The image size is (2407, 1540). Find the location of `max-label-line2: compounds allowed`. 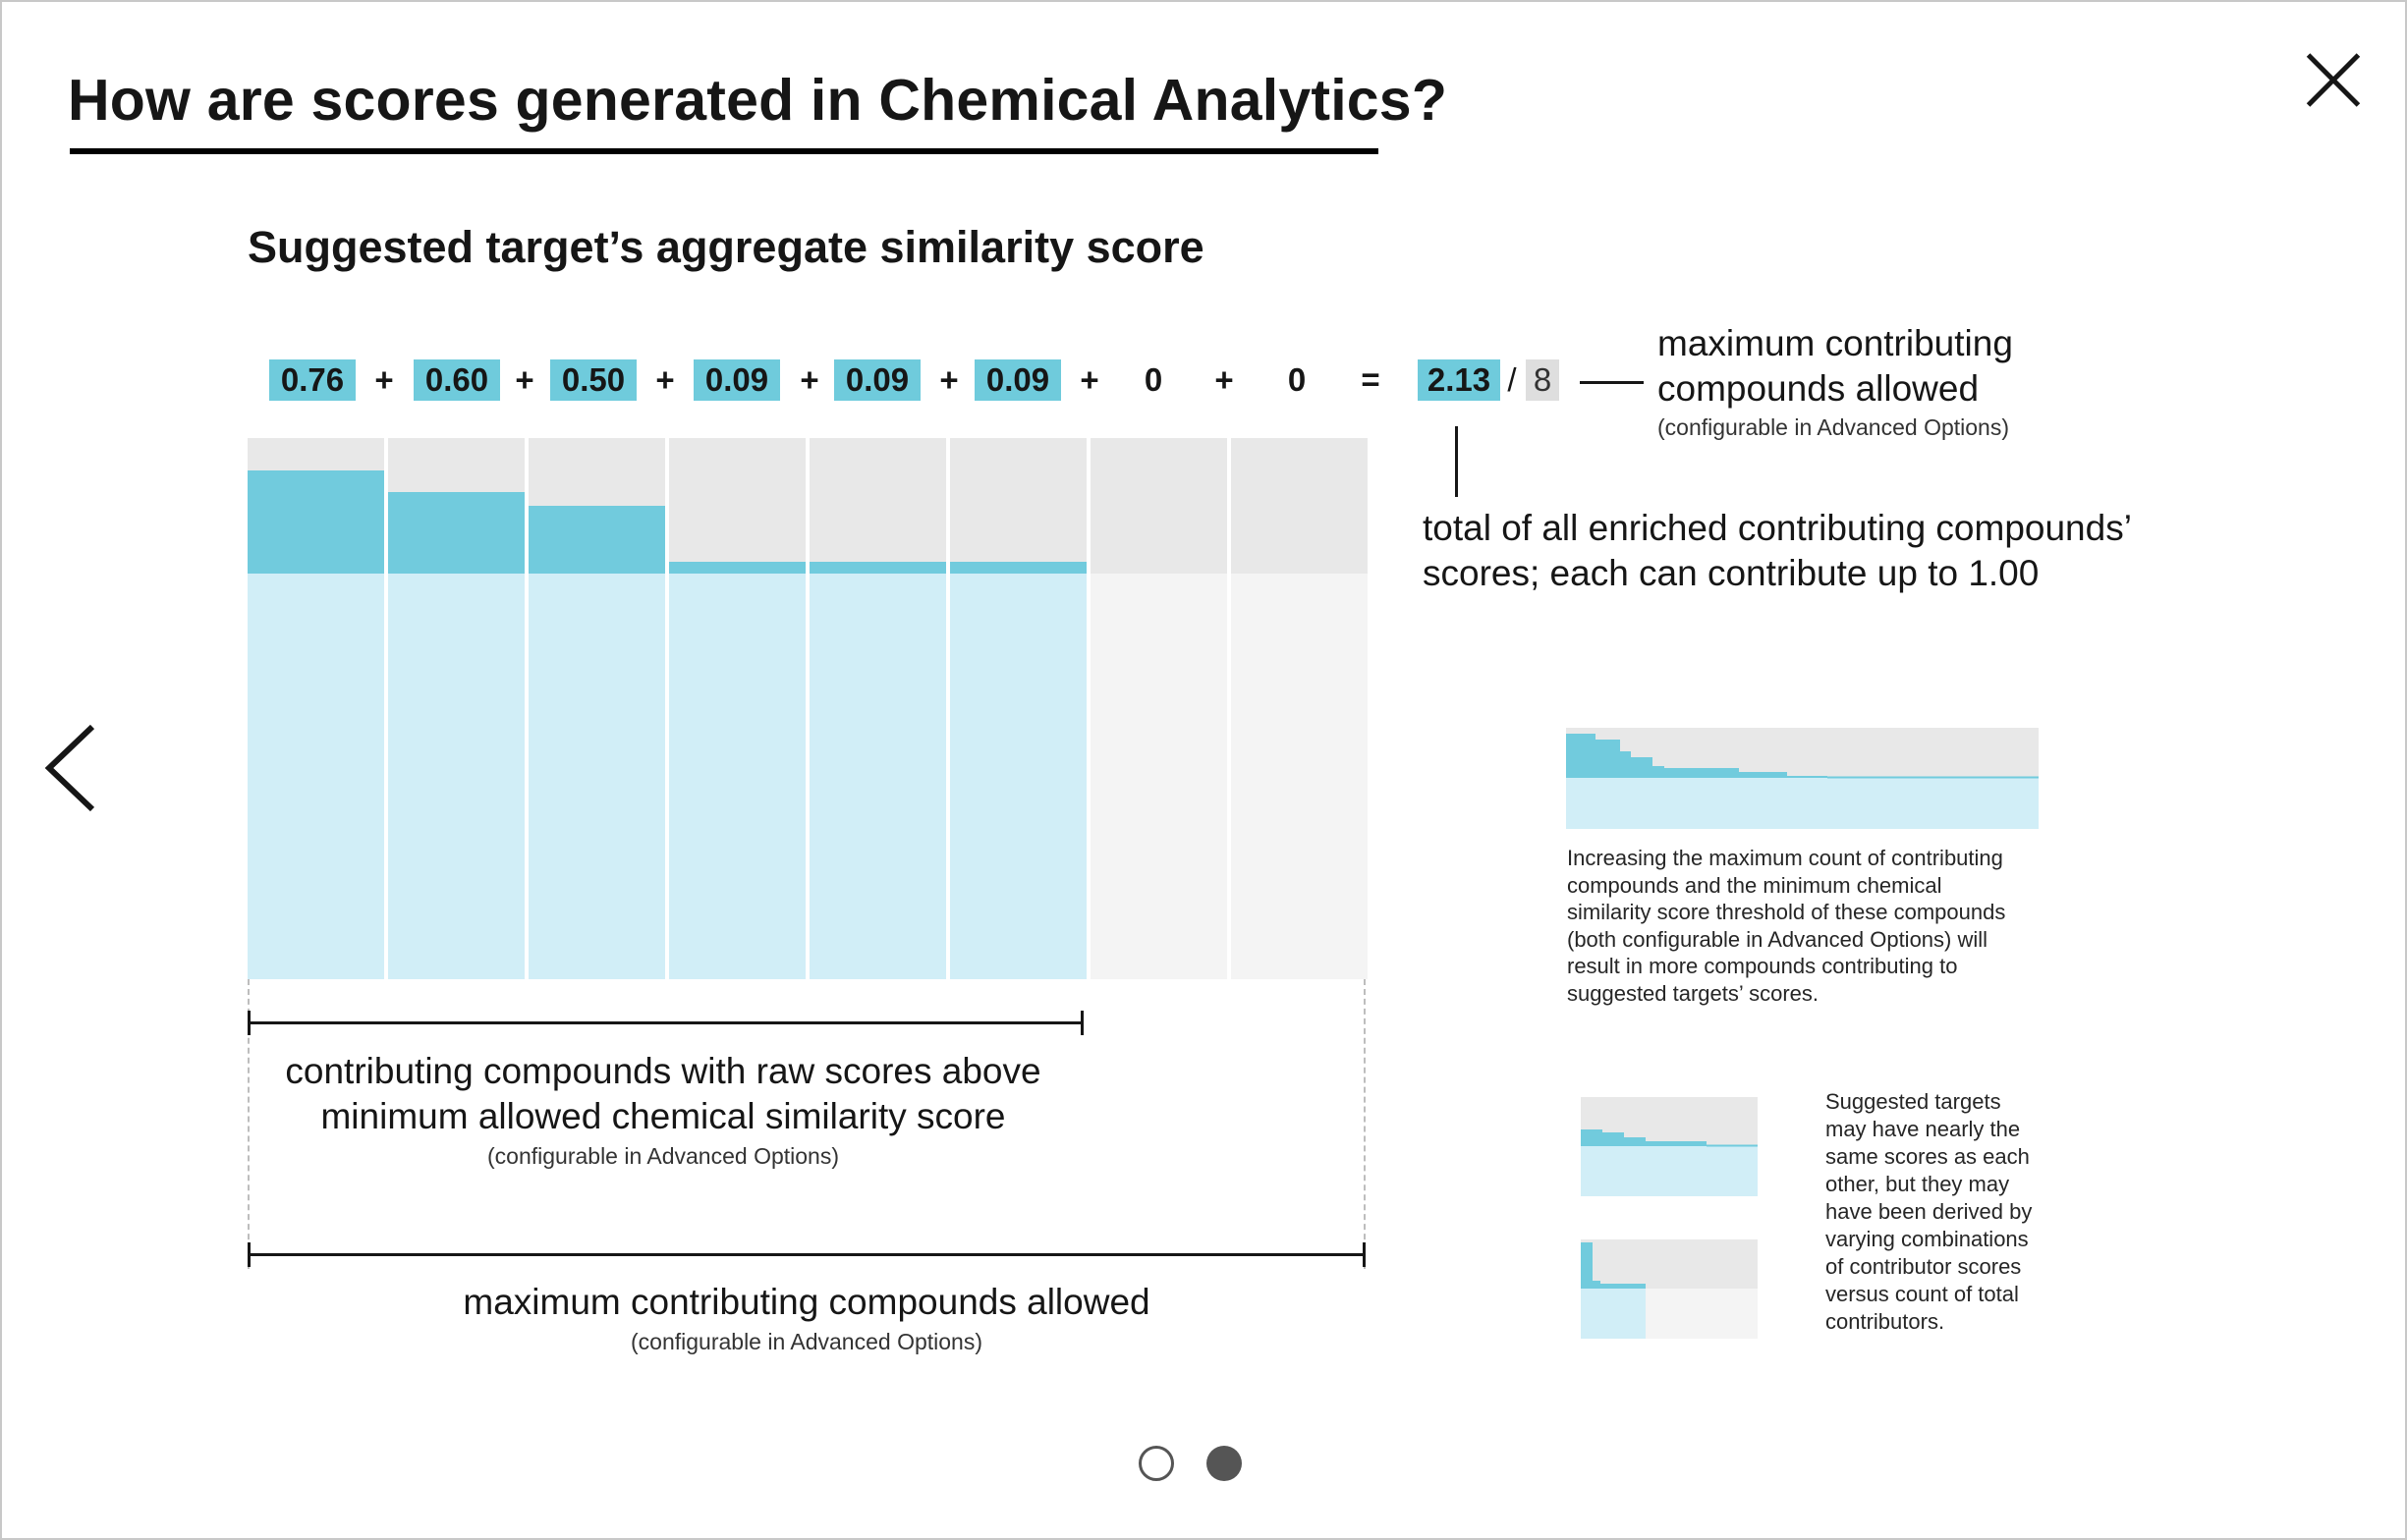

max-label-line2: compounds allowed is located at coordinates (1819, 388).